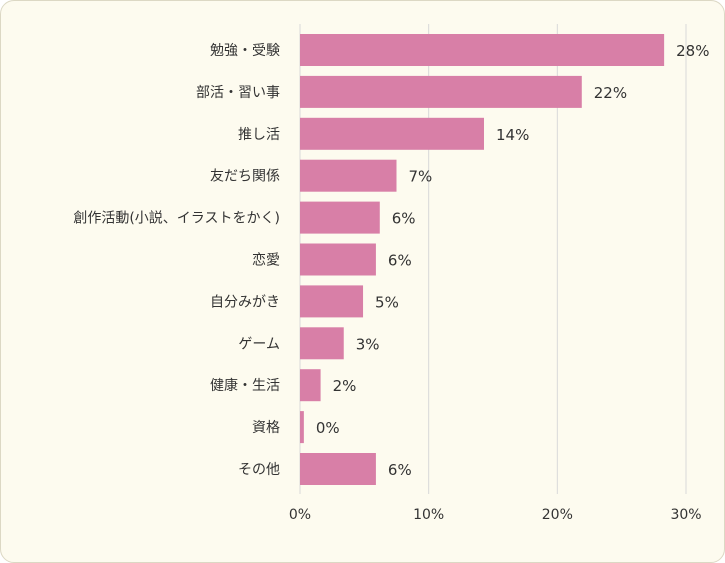  What do you see at coordinates (176, 219) in the screenshot?
I see `category-label: 創作活動(小説、イラストをかく)` at bounding box center [176, 219].